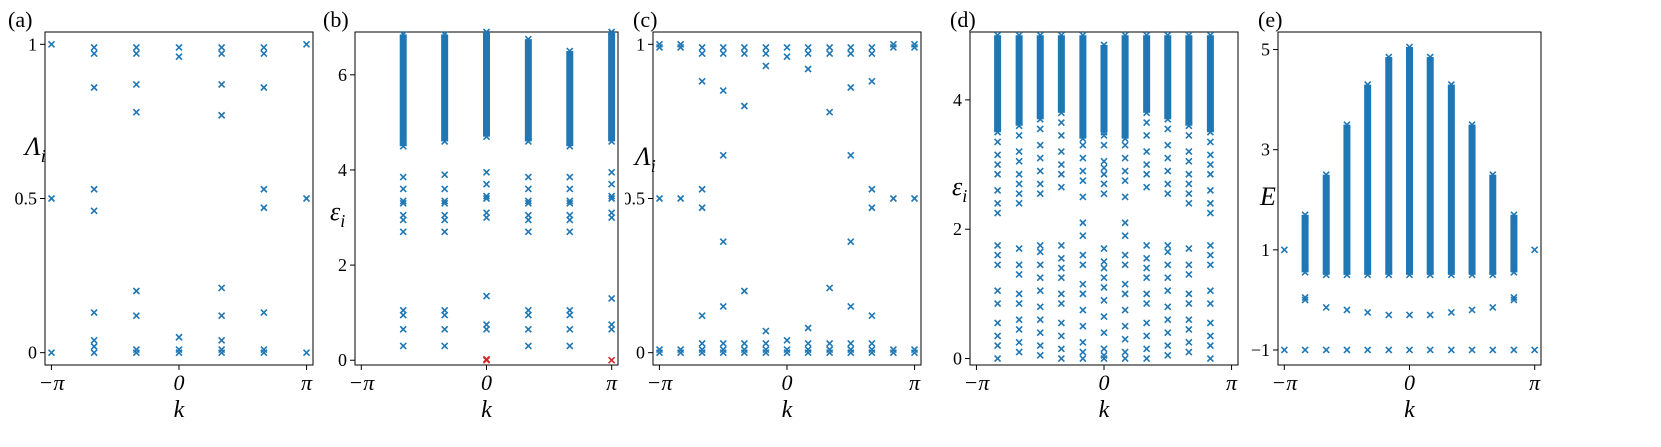 This screenshot has height=447, width=1661. I want to click on y-tick-label: 0, so click(32, 353).